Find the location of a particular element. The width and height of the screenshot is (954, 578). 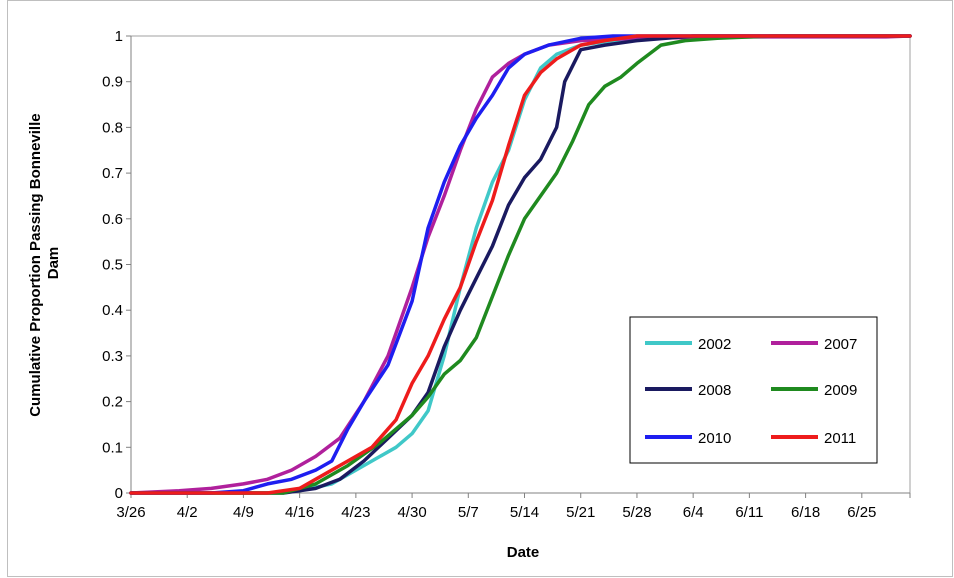

y-axis-title-line-2: Dam is located at coordinates (53, 263).